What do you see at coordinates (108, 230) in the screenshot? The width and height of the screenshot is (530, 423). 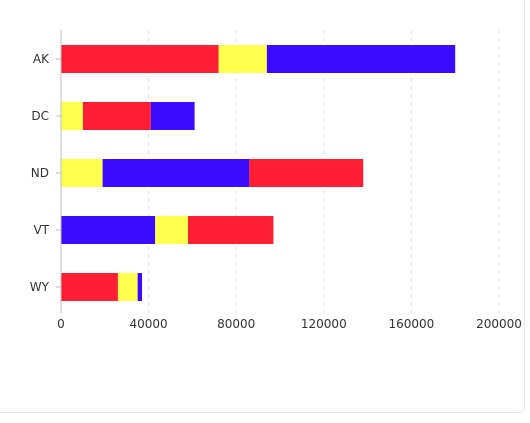 I see `bar-segment-vt-blue` at bounding box center [108, 230].